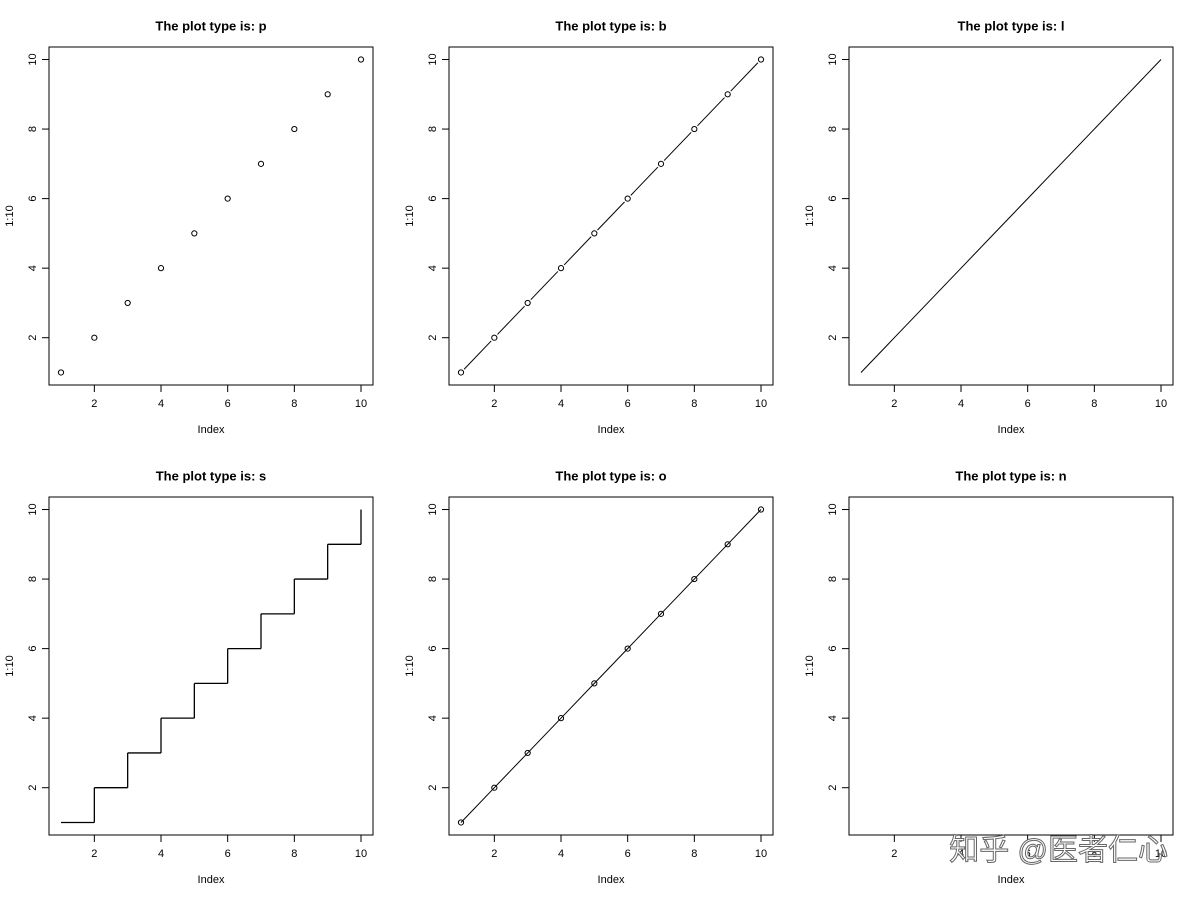  I want to click on panel: The plot type is: n Index 1:10 2 4 6 8 10 2 4 6 8 10, so click(989, 677).